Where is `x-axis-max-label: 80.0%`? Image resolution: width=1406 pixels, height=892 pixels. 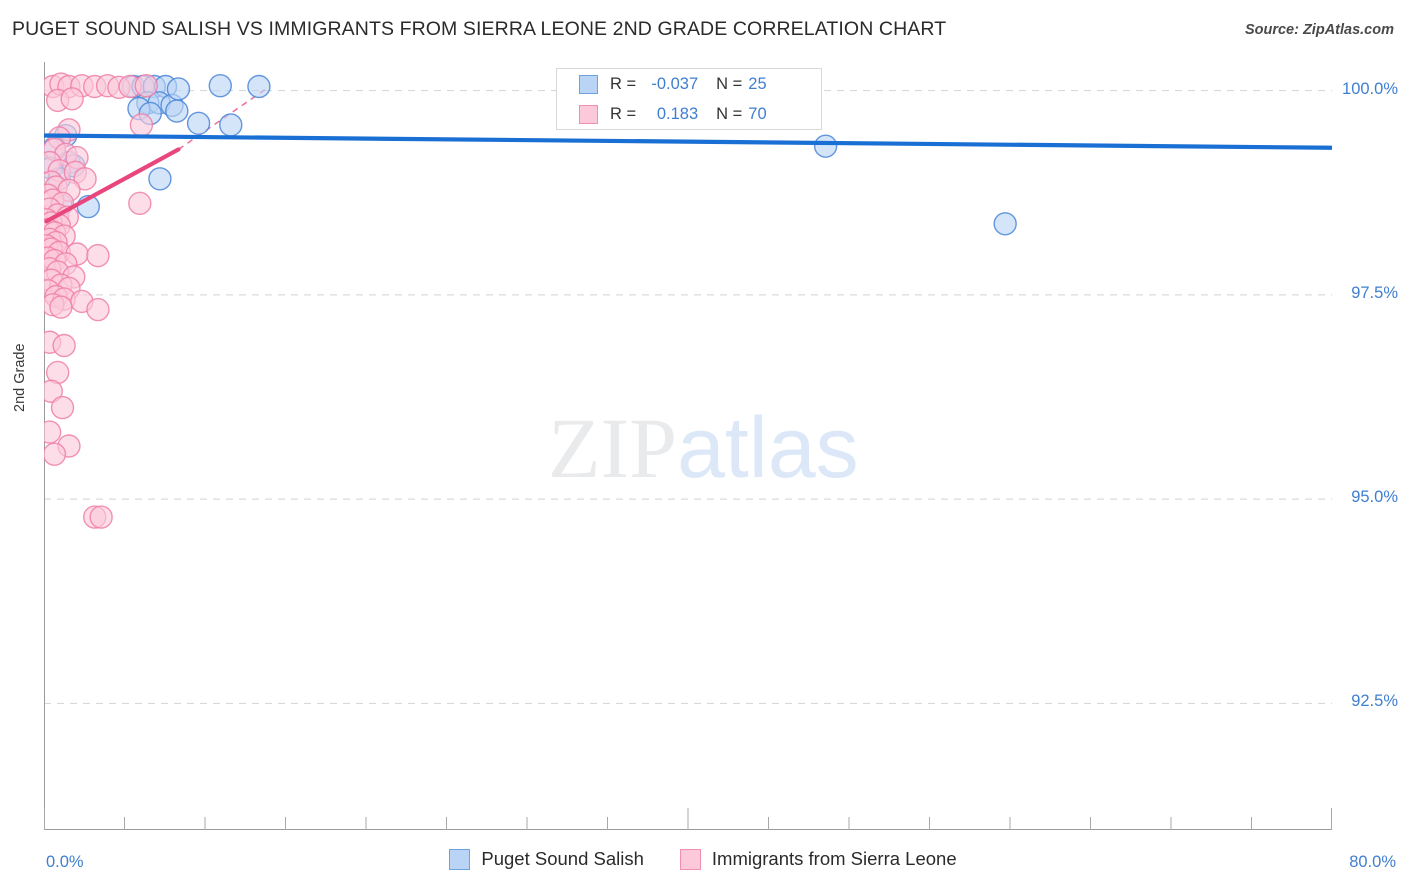
x-axis-max-label: 80.0% is located at coordinates (1372, 862).